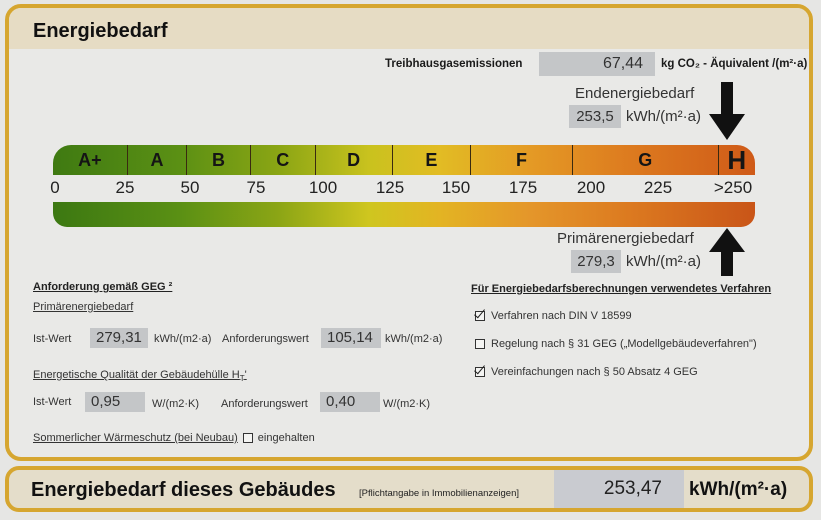 The width and height of the screenshot is (821, 520). I want to click on scale-tick: 175, so click(523, 187).